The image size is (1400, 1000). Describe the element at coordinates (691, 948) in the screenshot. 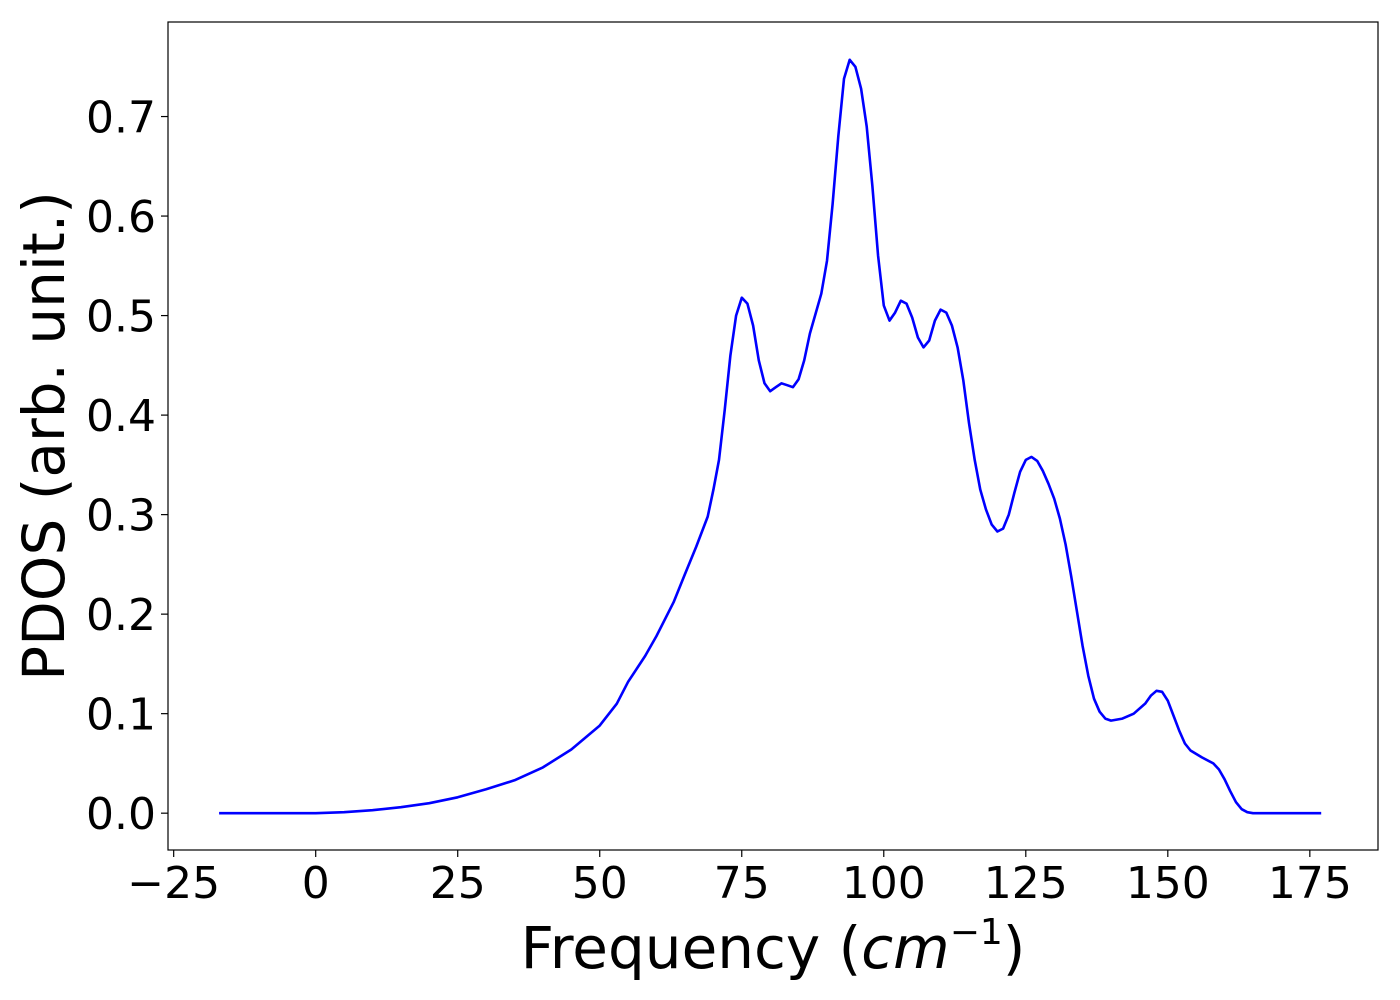

I see `x-axis-label-text: Frequency (` at that location.